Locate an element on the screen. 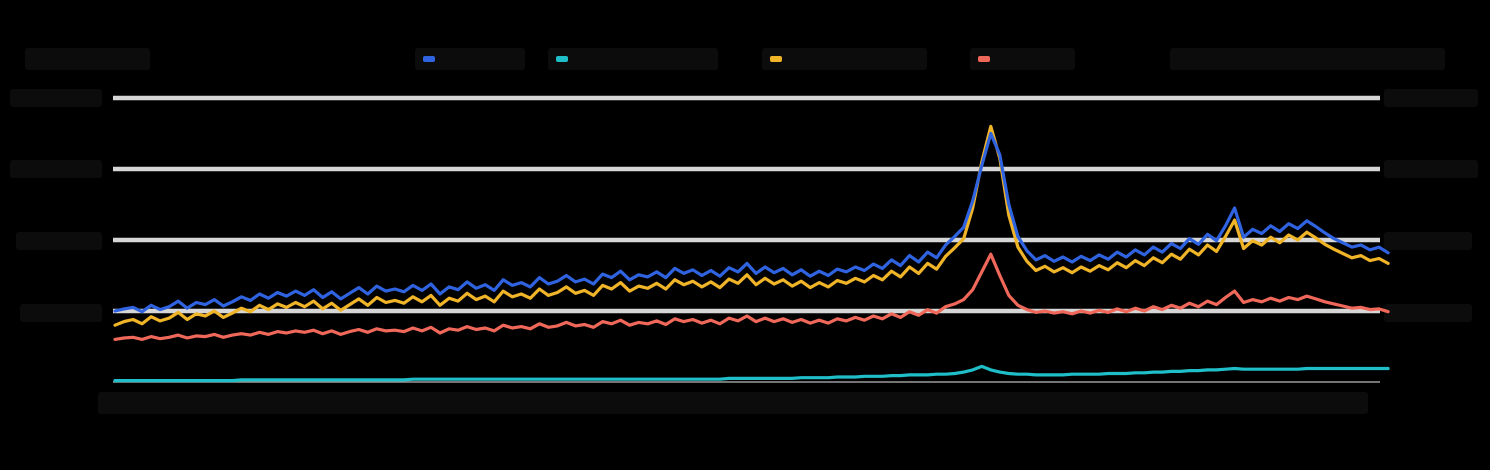  legend-swatch-blue is located at coordinates (429, 59).